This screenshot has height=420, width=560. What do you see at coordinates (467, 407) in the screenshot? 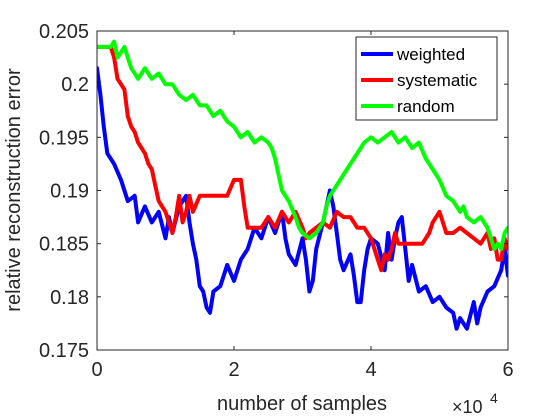
I see `x-exponent-label: ×10` at bounding box center [467, 407].